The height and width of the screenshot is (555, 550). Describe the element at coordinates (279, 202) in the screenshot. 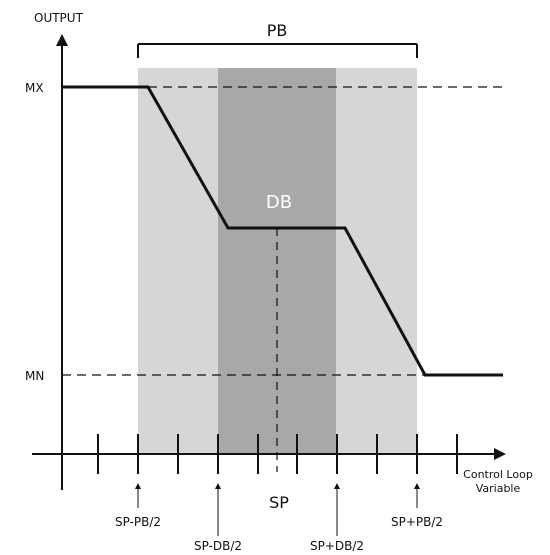

I see `db-label: DB` at that location.